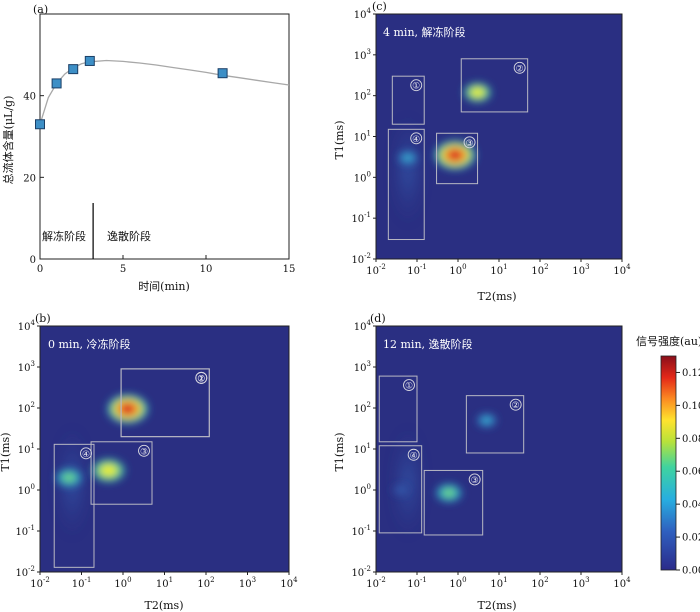 This screenshot has height=612, width=700. Describe the element at coordinates (89, 344) in the screenshot. I see `panel-b-annotation: 0 min, 冷冻阶段` at that location.